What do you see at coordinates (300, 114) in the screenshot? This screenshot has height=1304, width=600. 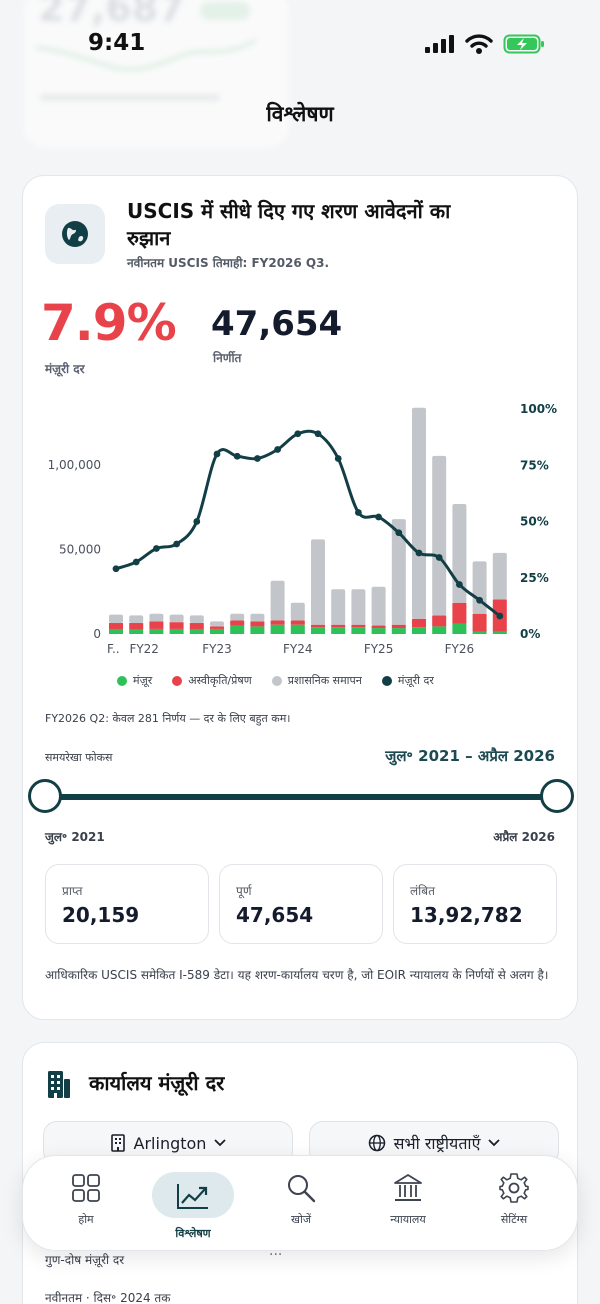 I see `page-title: विश्लेषण` at bounding box center [300, 114].